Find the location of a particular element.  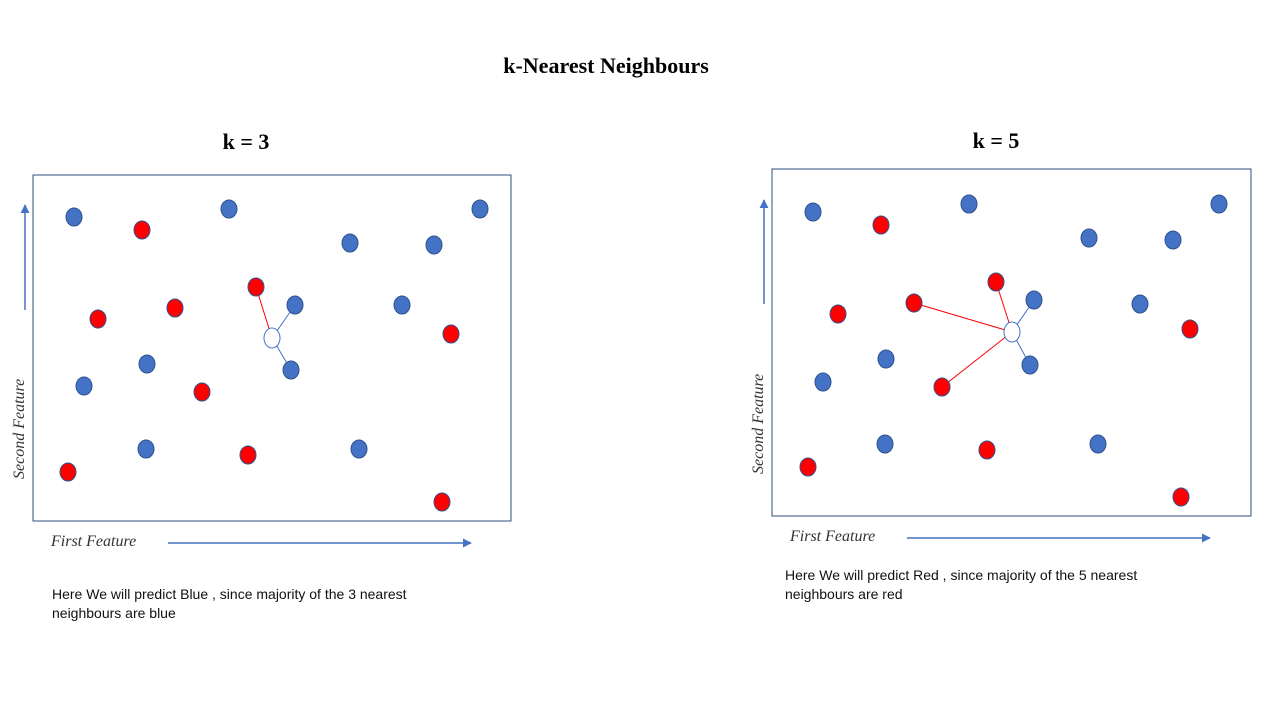

panel-heading: k = 5 is located at coordinates (996, 140).